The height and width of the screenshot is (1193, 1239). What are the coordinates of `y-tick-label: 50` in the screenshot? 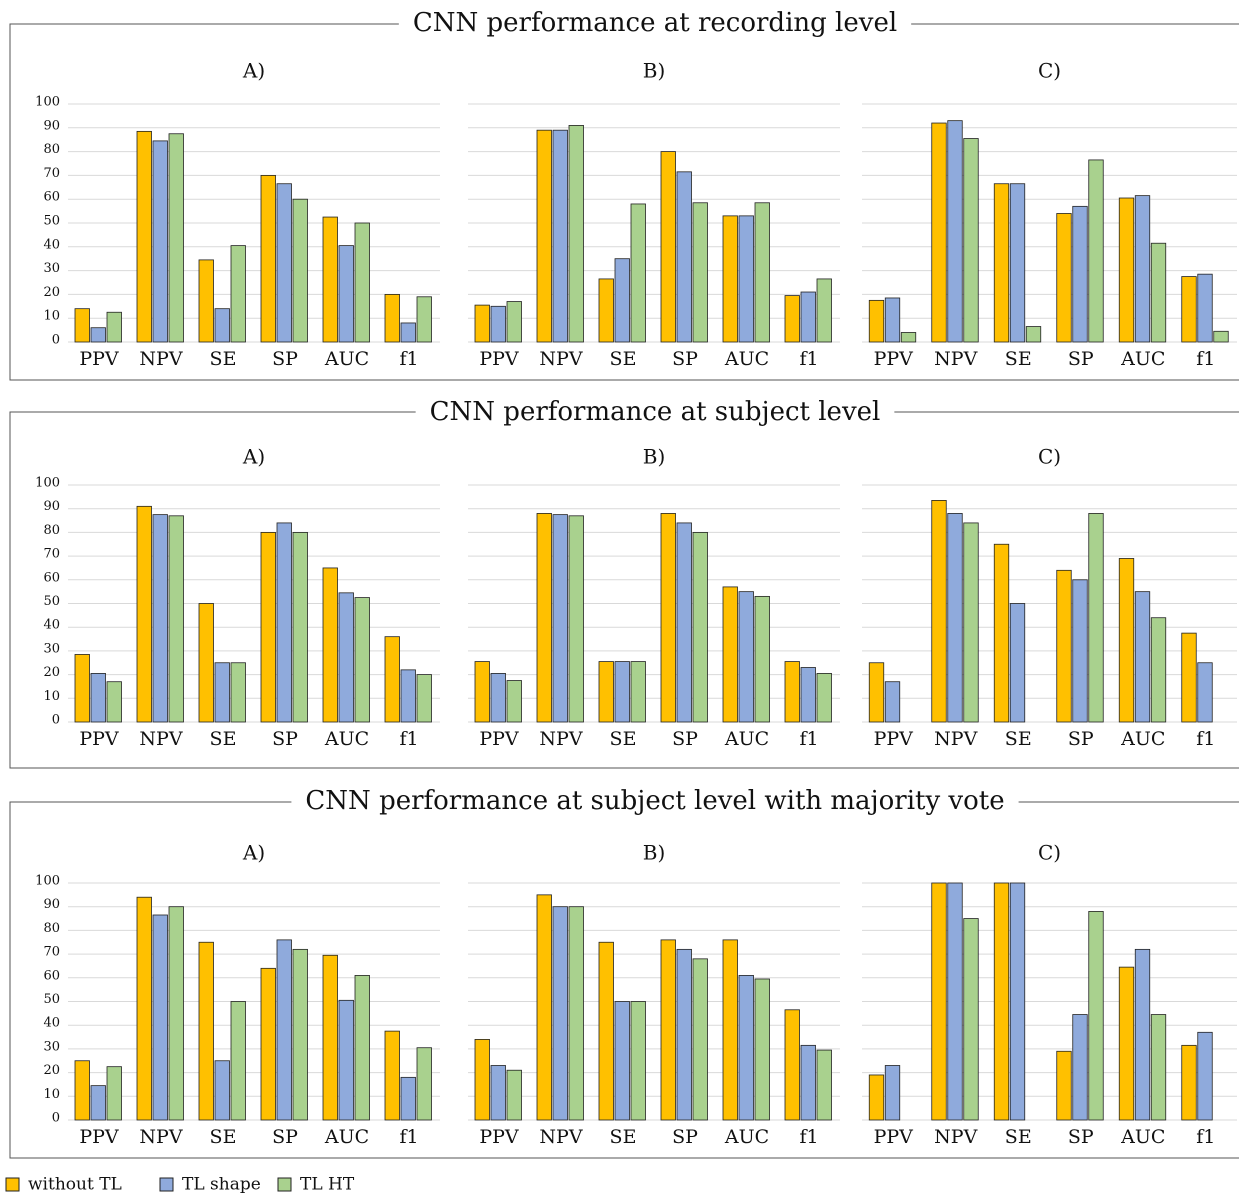 It's located at (51, 221).